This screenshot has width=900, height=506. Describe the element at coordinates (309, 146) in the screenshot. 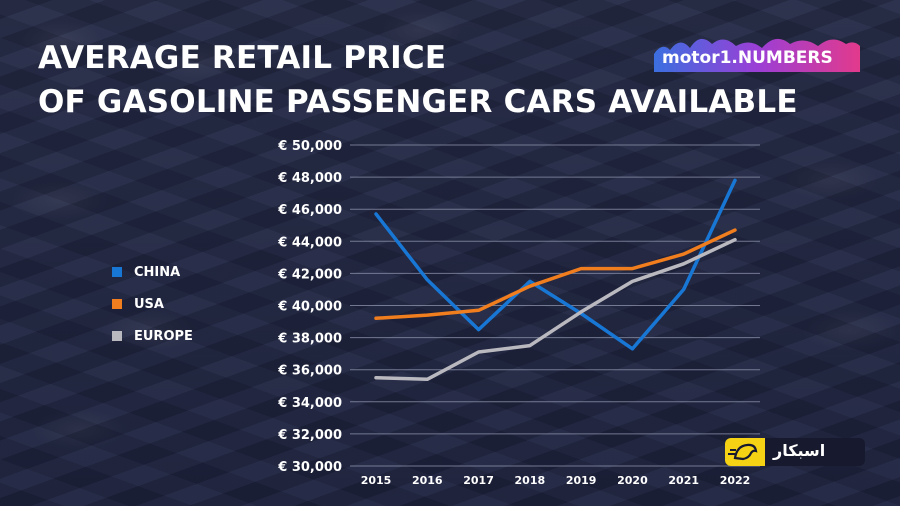

I see `y-tick-label: € 50,000` at that location.